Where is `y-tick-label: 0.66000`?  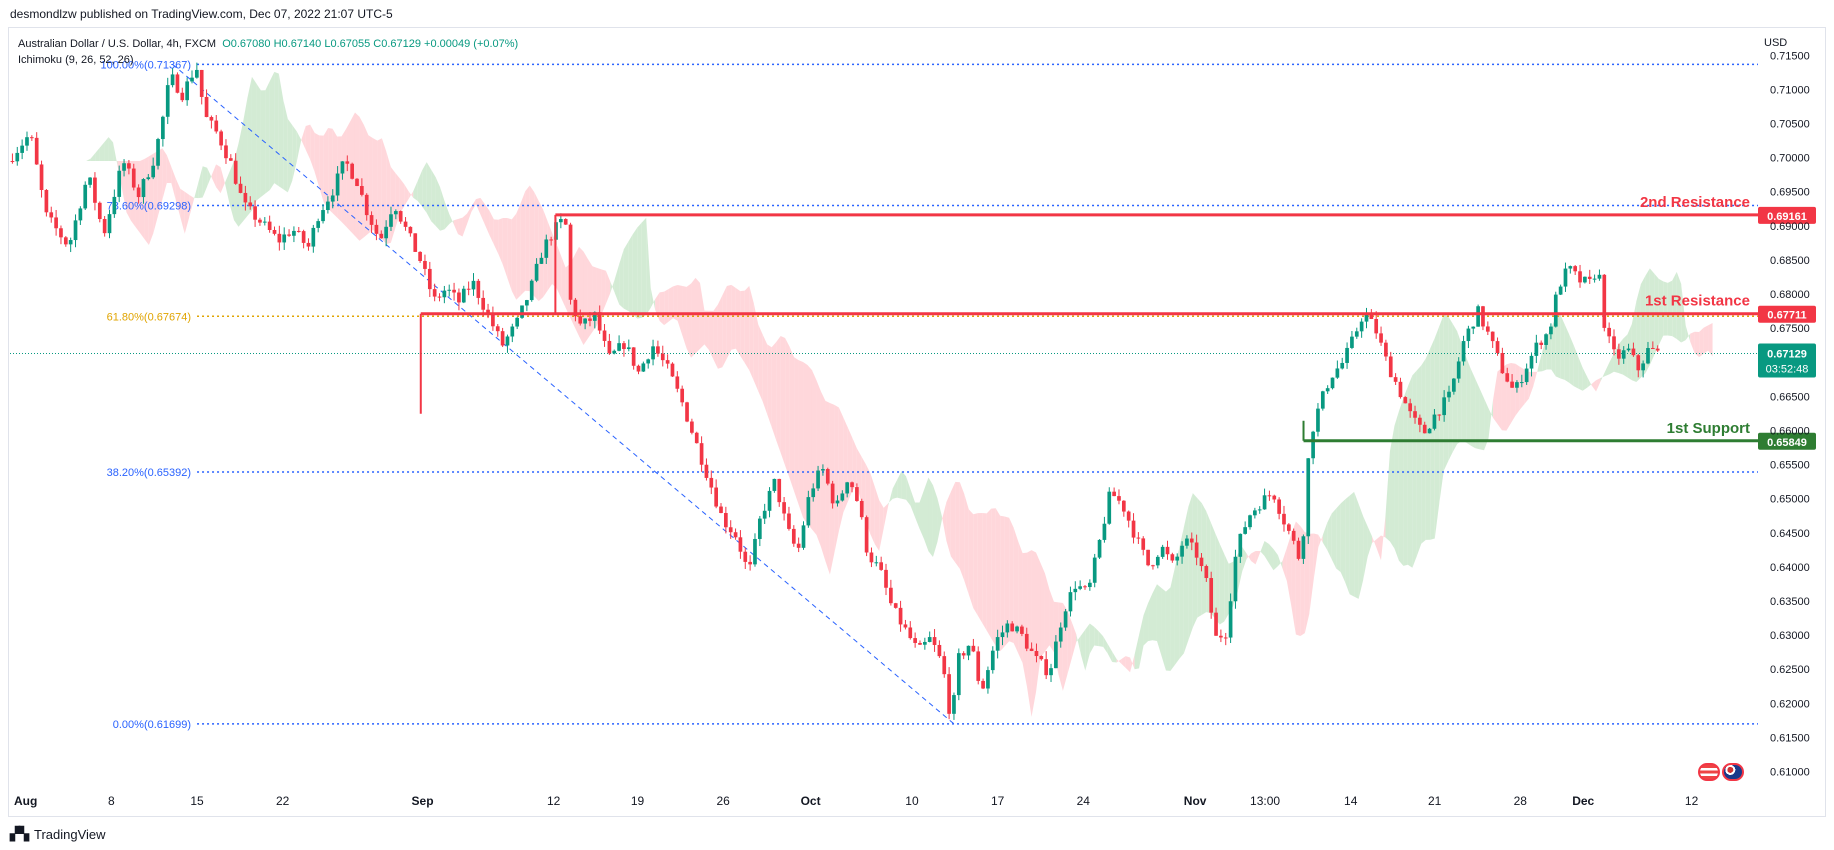
y-tick-label: 0.66000 is located at coordinates (1790, 431).